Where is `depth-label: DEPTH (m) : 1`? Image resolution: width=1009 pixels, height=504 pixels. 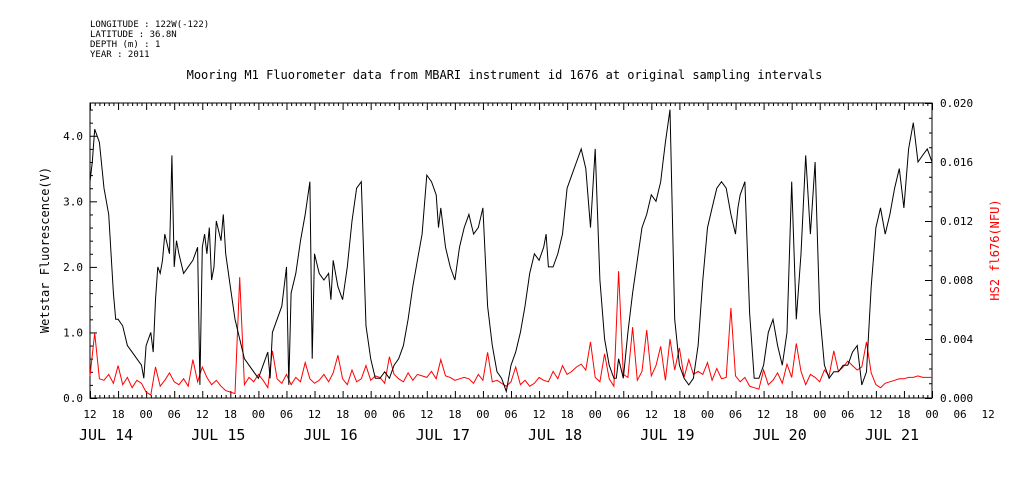
depth-label: DEPTH (m) : 1 is located at coordinates (125, 45).